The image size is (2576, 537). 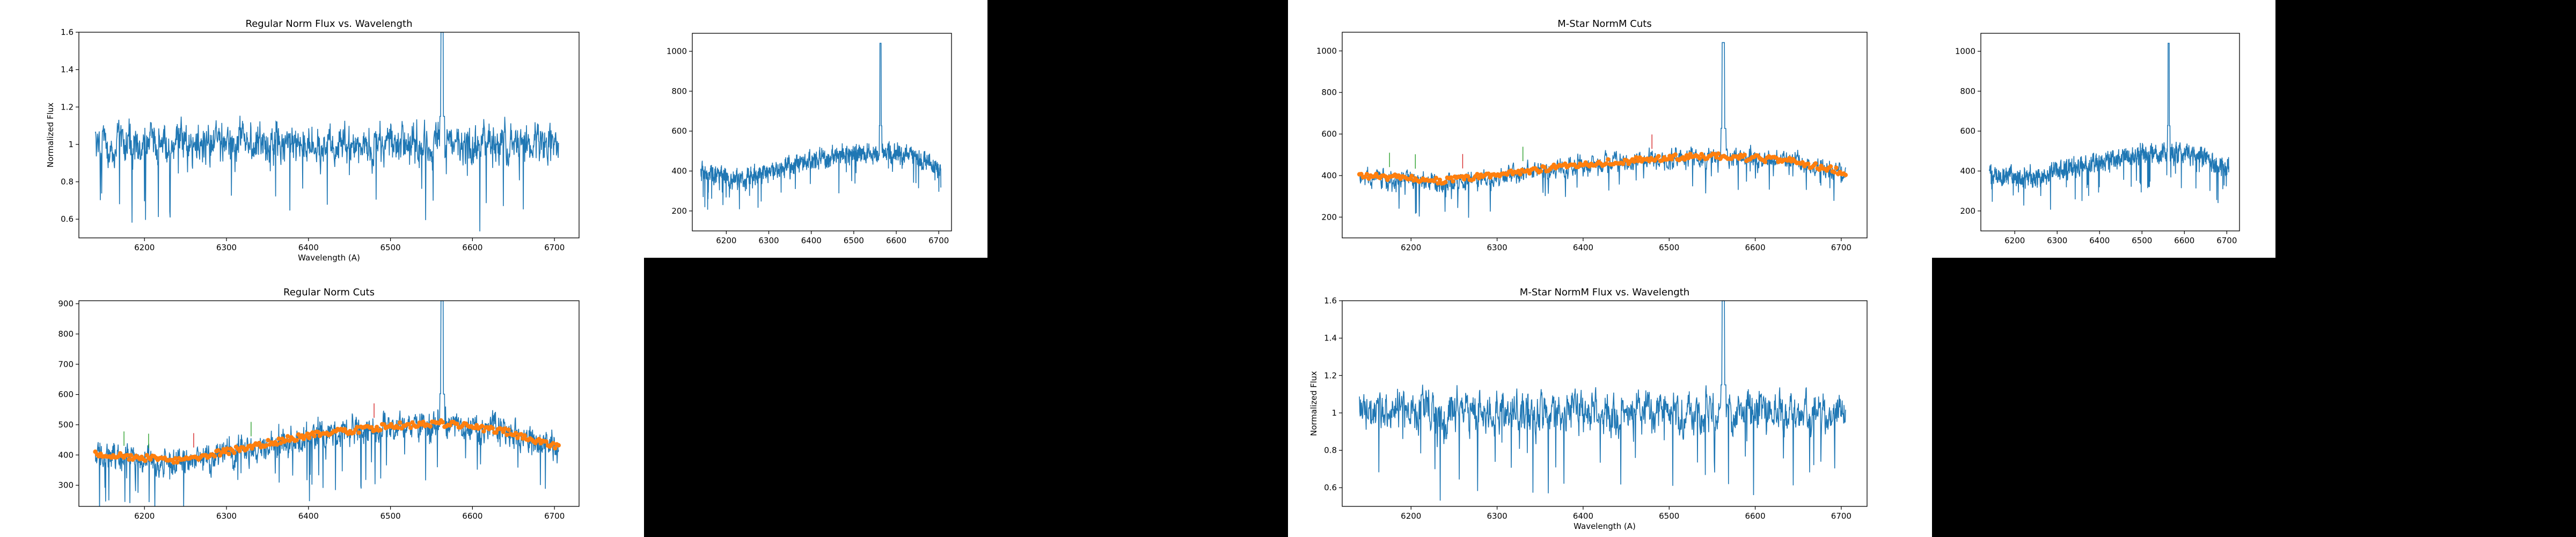 What do you see at coordinates (1330, 488) in the screenshot?
I see `y-tick-label: 0.6` at bounding box center [1330, 488].